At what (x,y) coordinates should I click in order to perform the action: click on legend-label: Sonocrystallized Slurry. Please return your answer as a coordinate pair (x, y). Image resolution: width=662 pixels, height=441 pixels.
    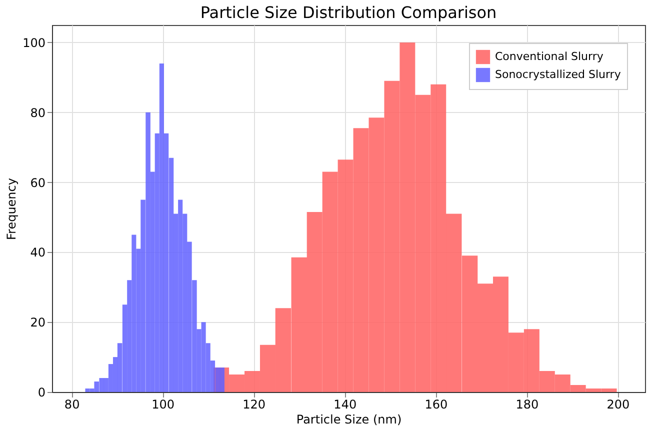
    Looking at the image, I should click on (558, 74).